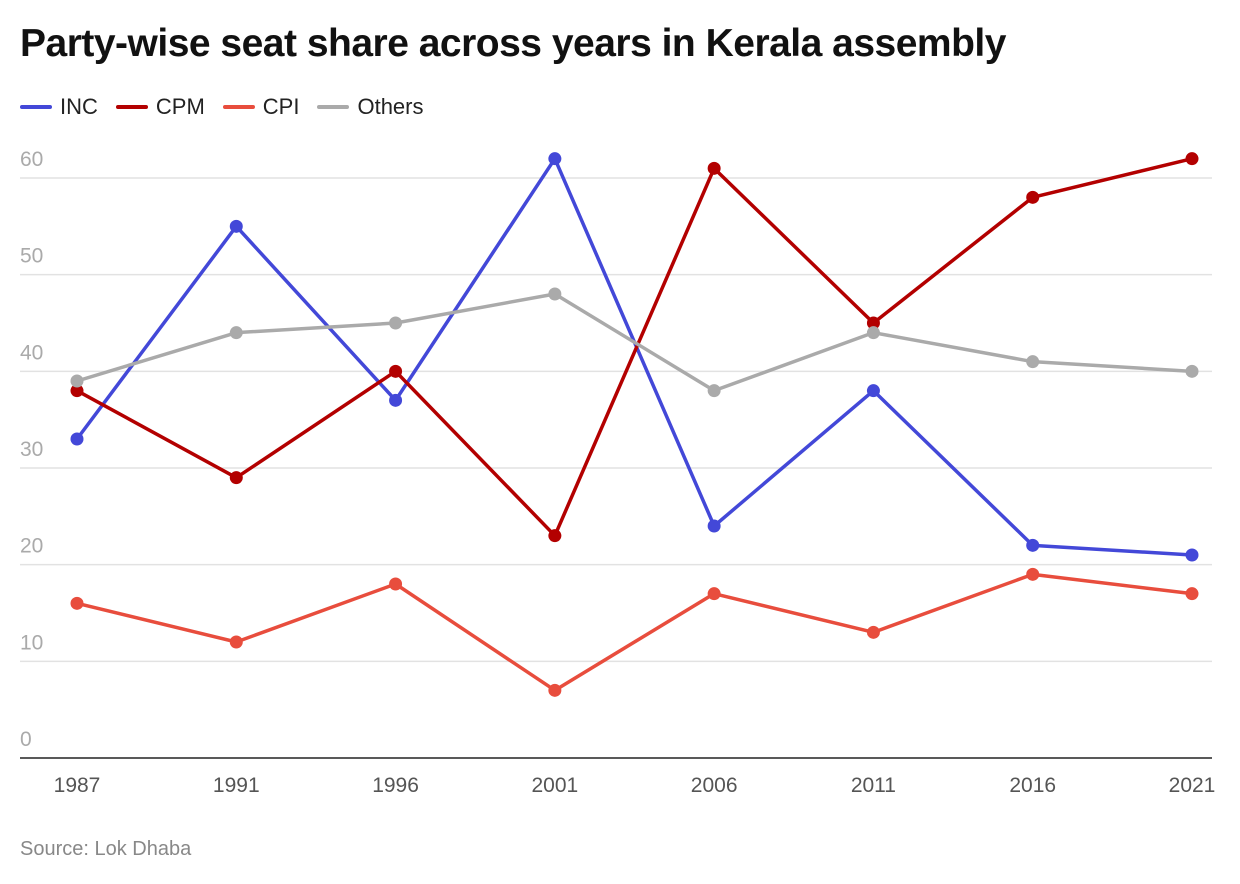  Describe the element at coordinates (77, 785) in the screenshot. I see `x-tick-label: 1987` at that location.